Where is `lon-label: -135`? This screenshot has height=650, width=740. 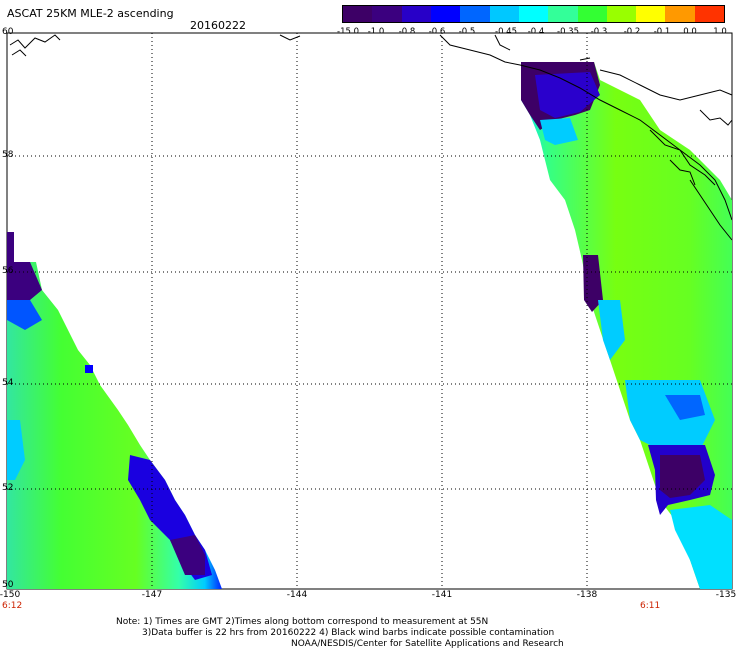
lon-label: -135 is located at coordinates (726, 595).